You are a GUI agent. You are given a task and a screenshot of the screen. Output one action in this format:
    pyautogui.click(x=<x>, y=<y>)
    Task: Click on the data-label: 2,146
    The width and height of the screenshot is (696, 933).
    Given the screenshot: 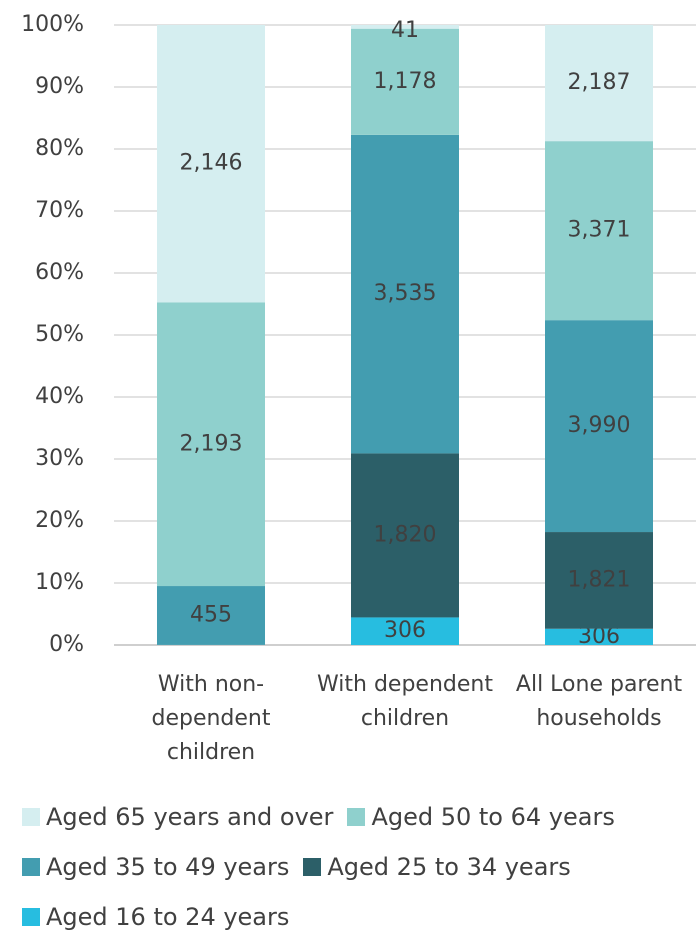 What is the action you would take?
    pyautogui.click(x=211, y=163)
    